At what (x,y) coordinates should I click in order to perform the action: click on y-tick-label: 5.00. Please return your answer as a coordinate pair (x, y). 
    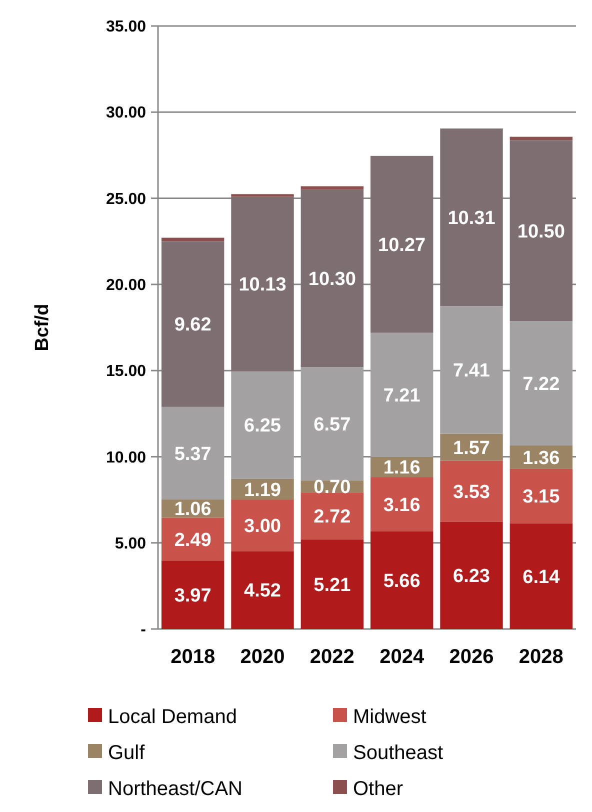
    Looking at the image, I should click on (130, 543).